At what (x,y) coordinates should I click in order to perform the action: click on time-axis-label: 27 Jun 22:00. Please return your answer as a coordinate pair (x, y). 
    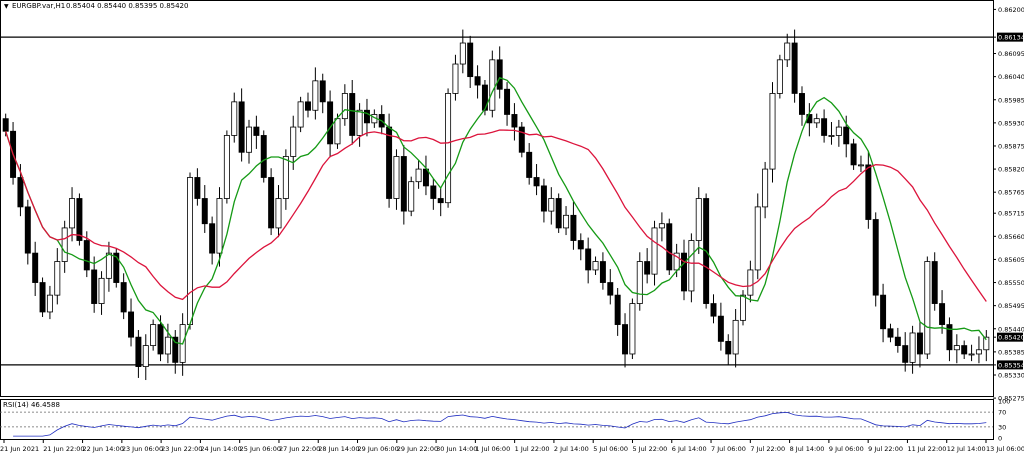
    Looking at the image, I should click on (299, 449).